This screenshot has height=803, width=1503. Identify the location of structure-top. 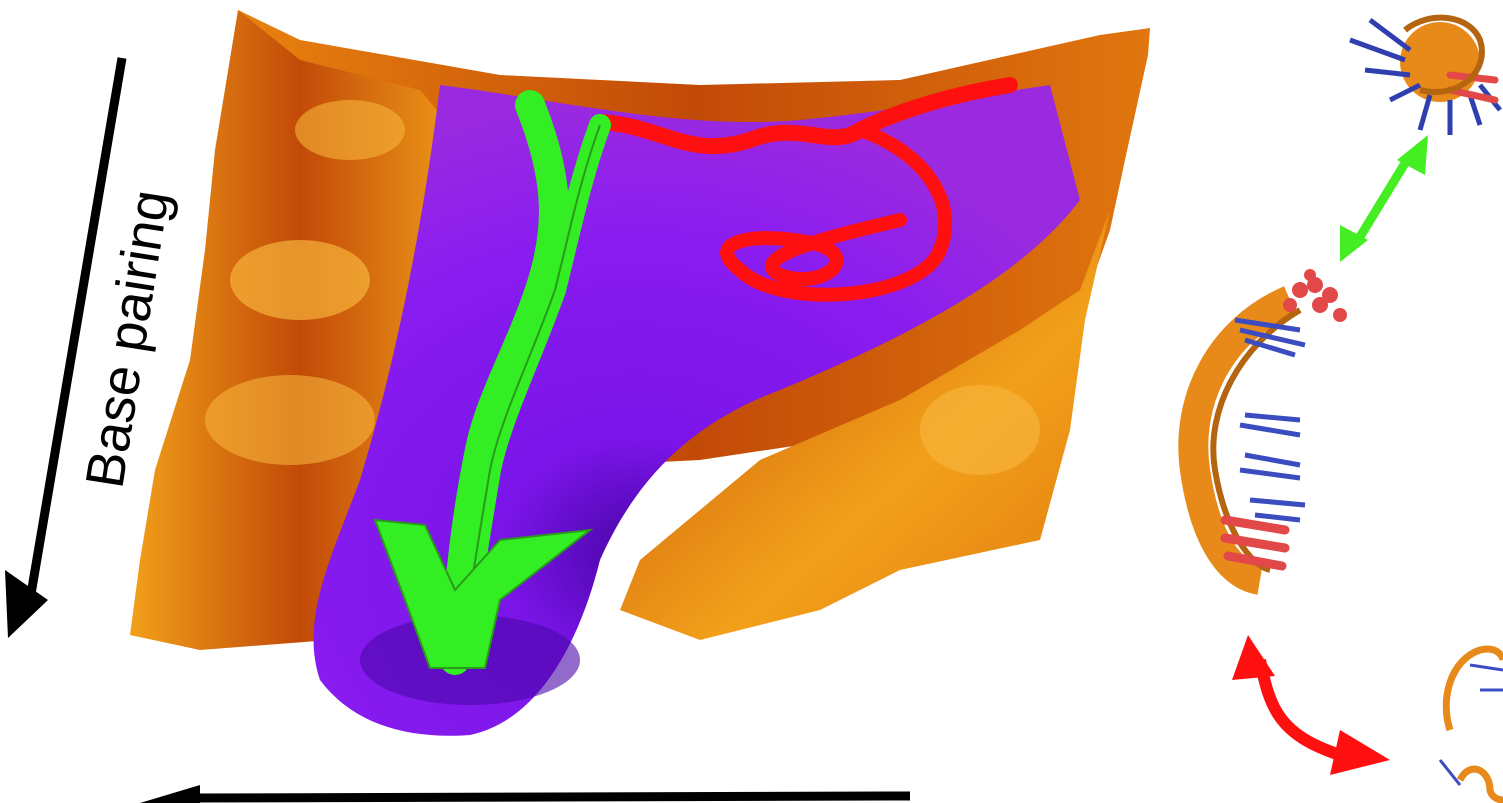
(1425, 74).